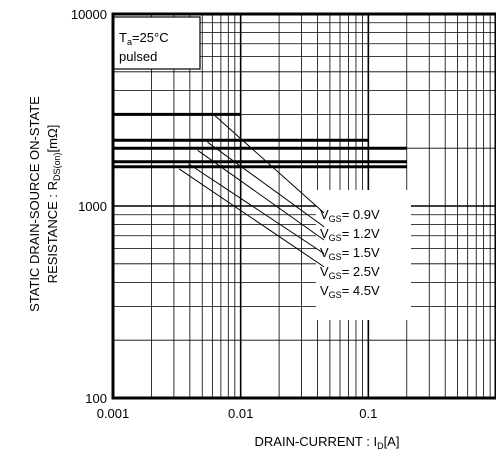 The image size is (496, 459). I want to click on legend-label-tail: = 2.5V, so click(361, 271).